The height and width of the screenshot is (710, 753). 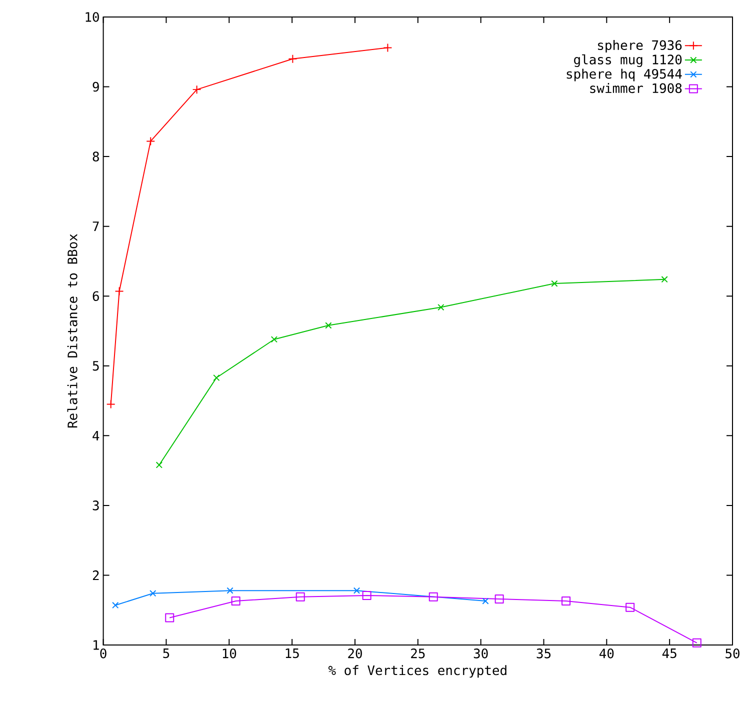 What do you see at coordinates (481, 653) in the screenshot?
I see `x-tick-label: 30` at bounding box center [481, 653].